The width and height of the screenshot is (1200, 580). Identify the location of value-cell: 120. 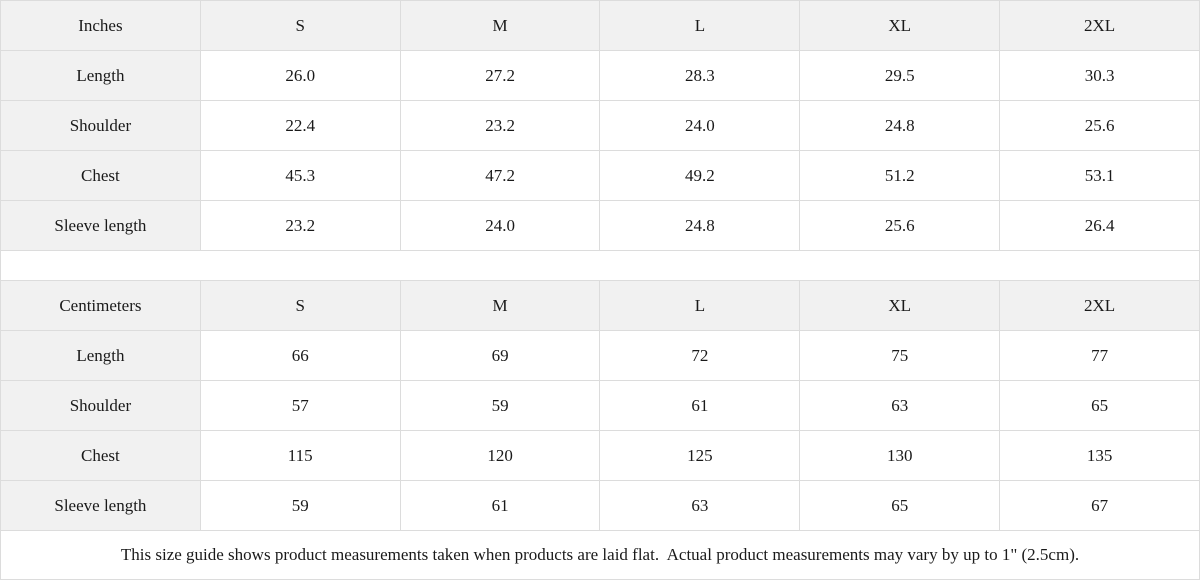
(500, 455).